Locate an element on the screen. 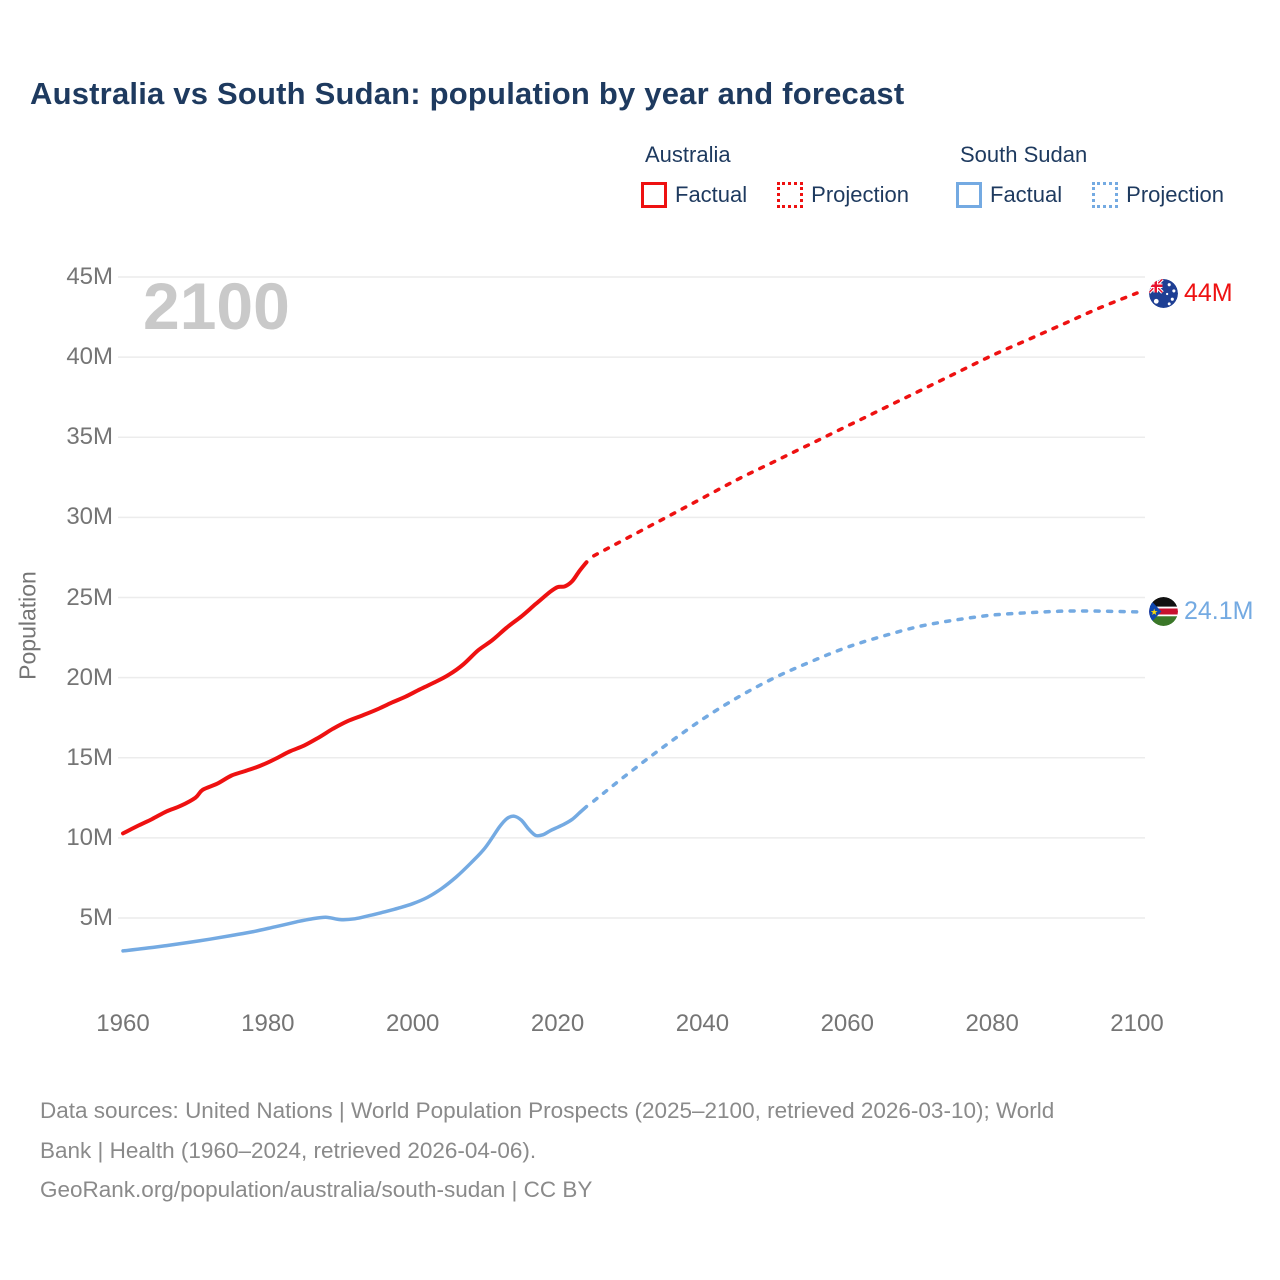 The width and height of the screenshot is (1280, 1280). y-axis-tick: 30M is located at coordinates (89, 517).